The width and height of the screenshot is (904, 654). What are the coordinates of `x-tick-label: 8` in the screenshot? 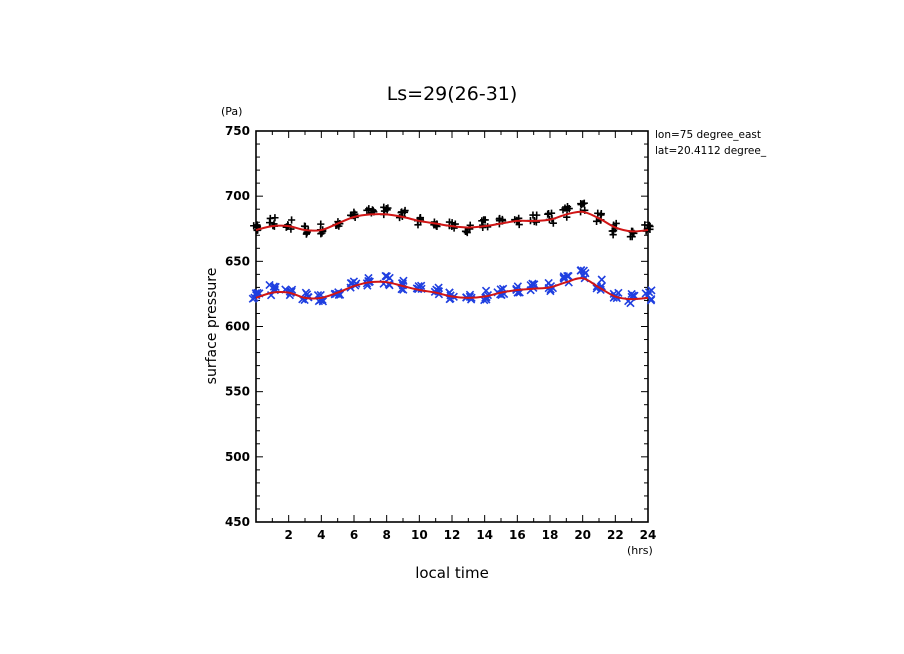 It's located at (386, 535).